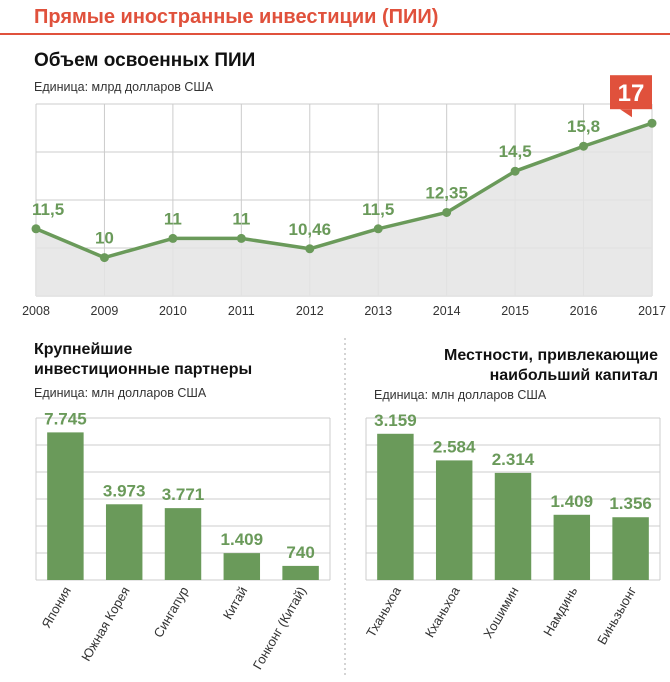  I want to click on page-title: Прямые иностранные инвестиции (ПИИ), so click(236, 17).